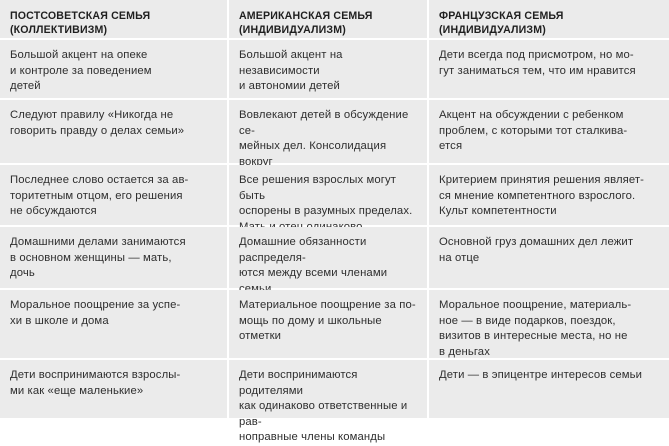  What do you see at coordinates (292, 30) in the screenshot?
I see `column-header-american-line2: (ИНДИВИДУАЛИЗМ)` at bounding box center [292, 30].